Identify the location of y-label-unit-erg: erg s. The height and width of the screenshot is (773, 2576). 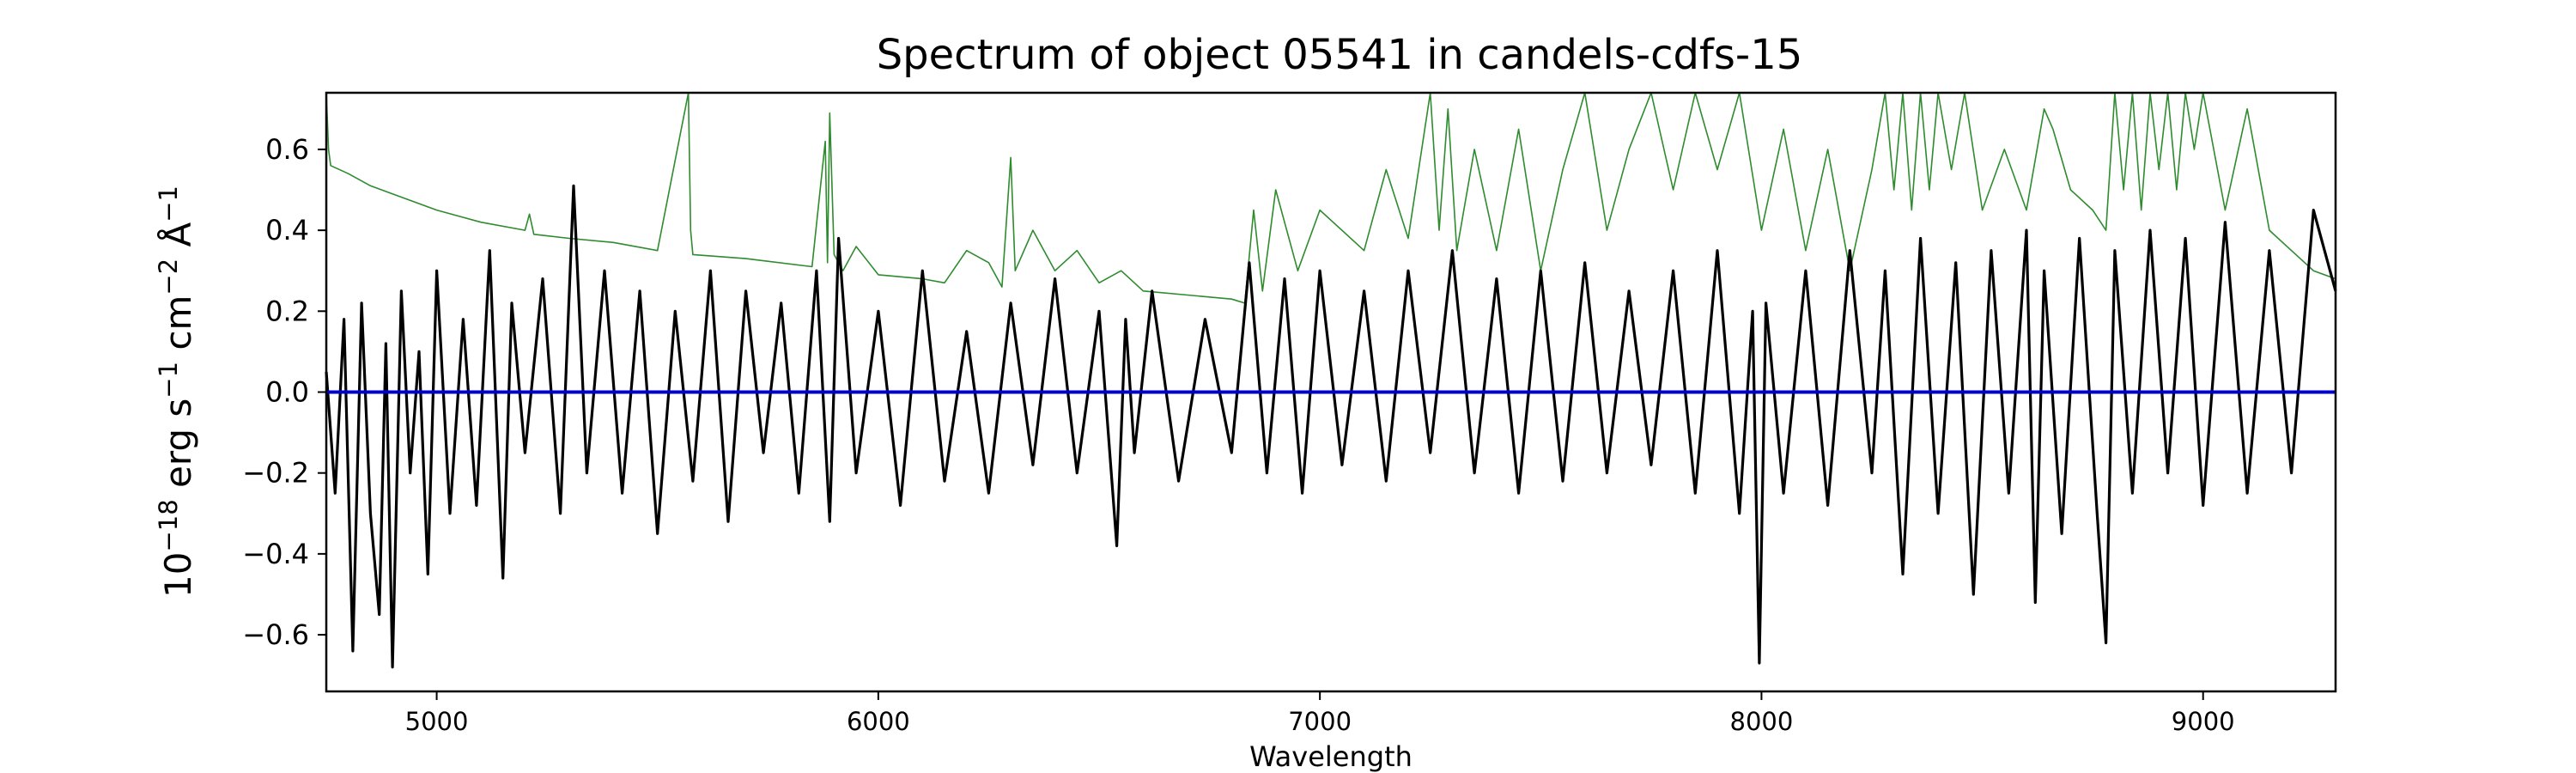
(178, 449).